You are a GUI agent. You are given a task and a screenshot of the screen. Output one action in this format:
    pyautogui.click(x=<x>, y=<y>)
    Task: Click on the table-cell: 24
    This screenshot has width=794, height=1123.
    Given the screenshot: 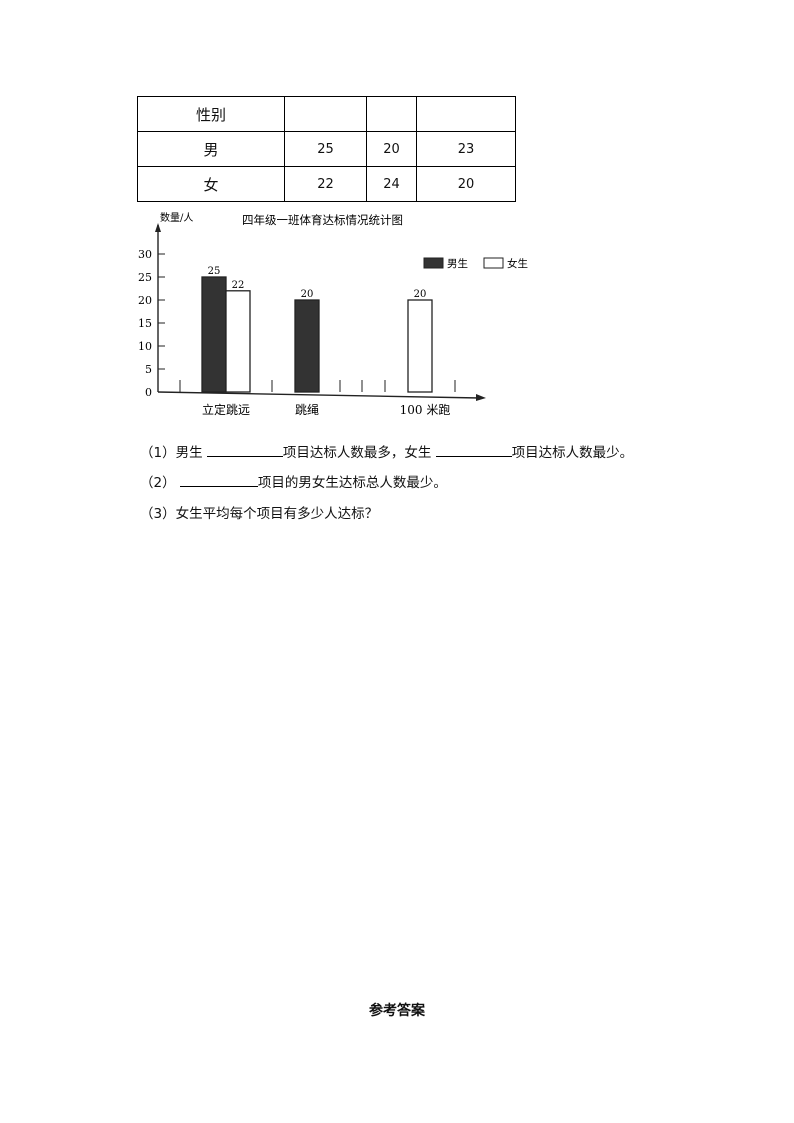 What is the action you would take?
    pyautogui.click(x=391, y=184)
    